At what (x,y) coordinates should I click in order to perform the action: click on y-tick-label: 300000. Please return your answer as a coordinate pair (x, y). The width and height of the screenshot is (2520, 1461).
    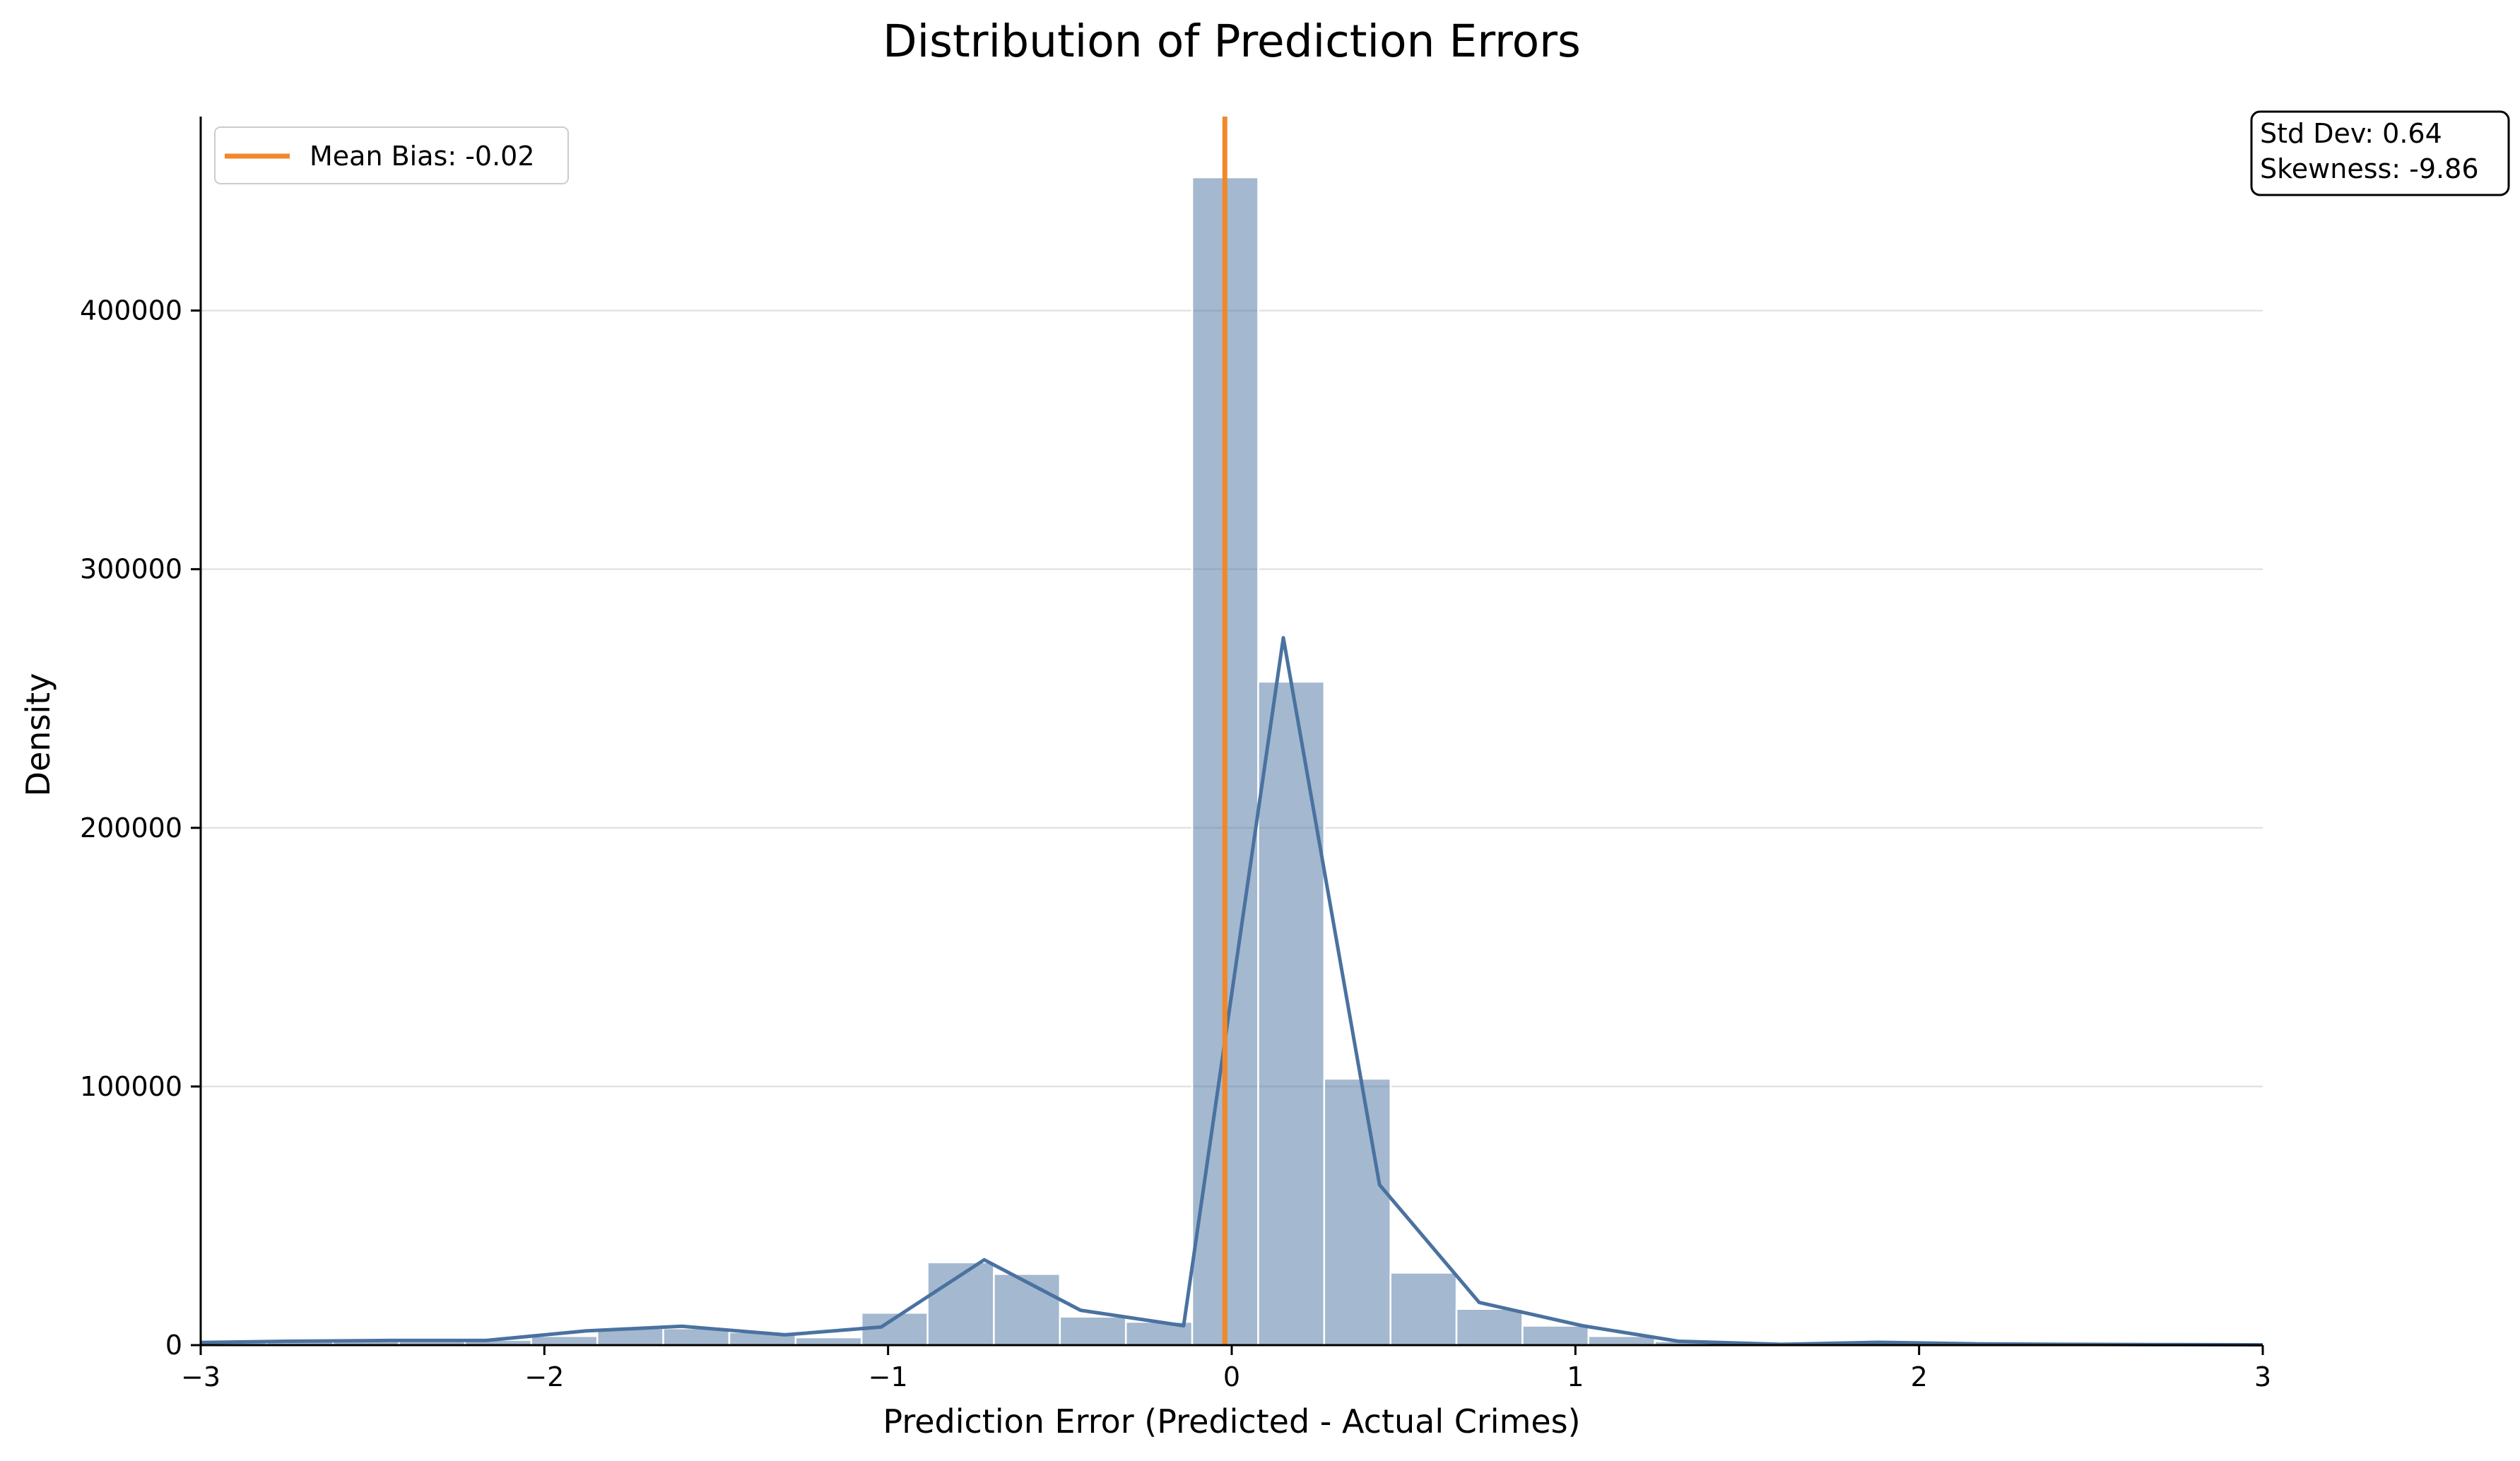
    Looking at the image, I should click on (131, 569).